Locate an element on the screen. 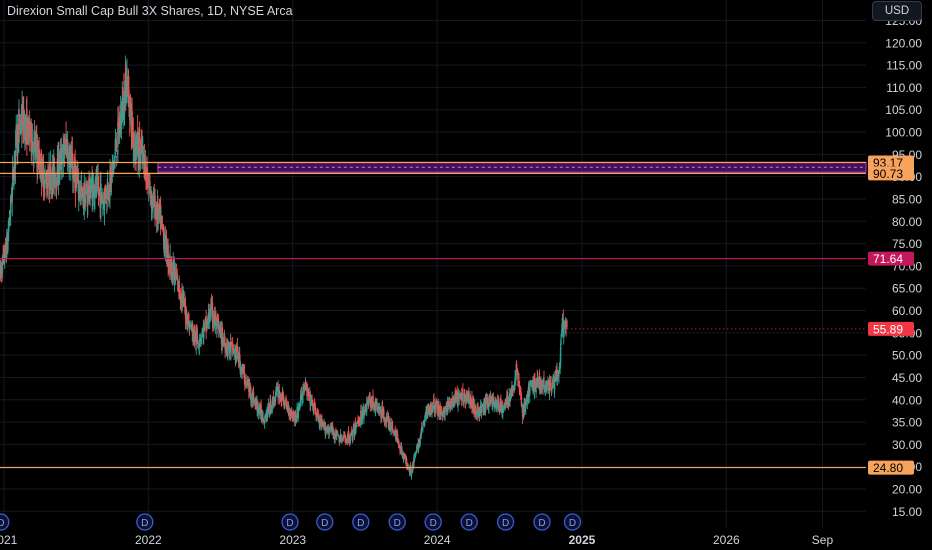 This screenshot has height=550, width=932. y-tick-label: 50.00 is located at coordinates (907, 356).